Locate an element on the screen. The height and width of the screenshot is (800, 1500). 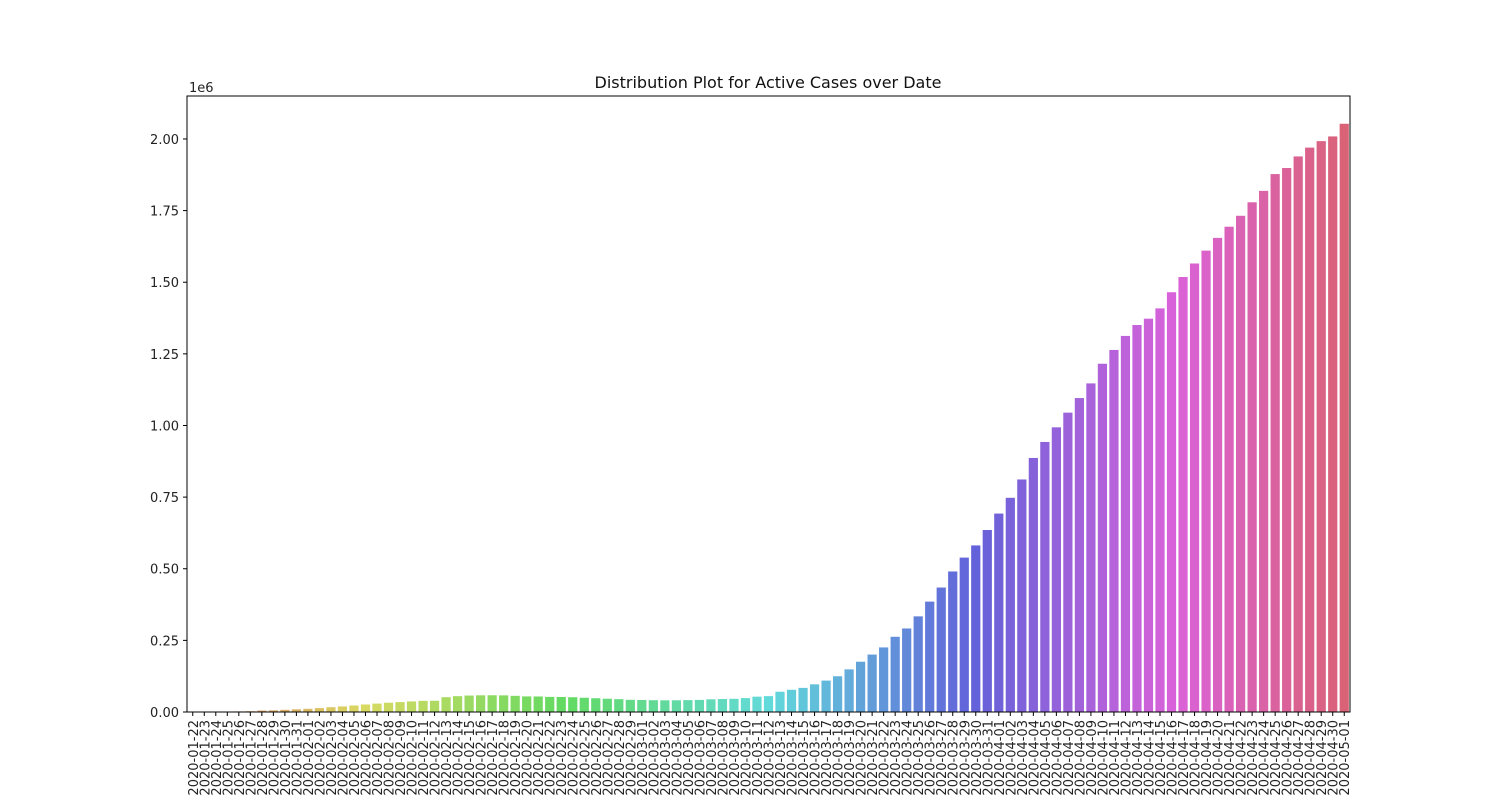
x-tick-label: 2020-03-19 is located at coordinates (850, 758).